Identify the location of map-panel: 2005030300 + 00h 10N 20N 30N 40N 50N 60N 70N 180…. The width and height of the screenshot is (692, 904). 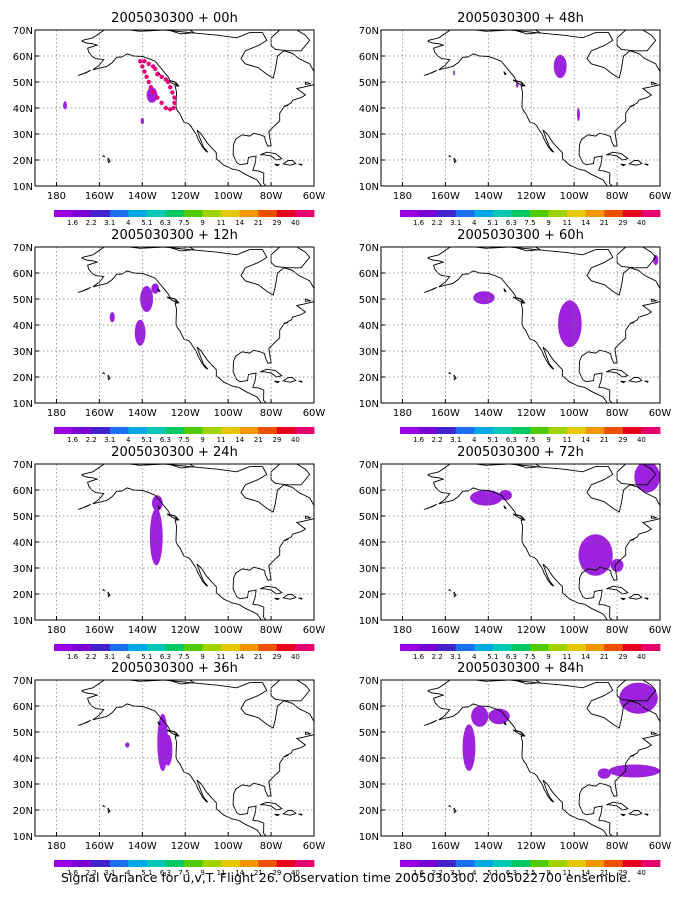
(169, 119).